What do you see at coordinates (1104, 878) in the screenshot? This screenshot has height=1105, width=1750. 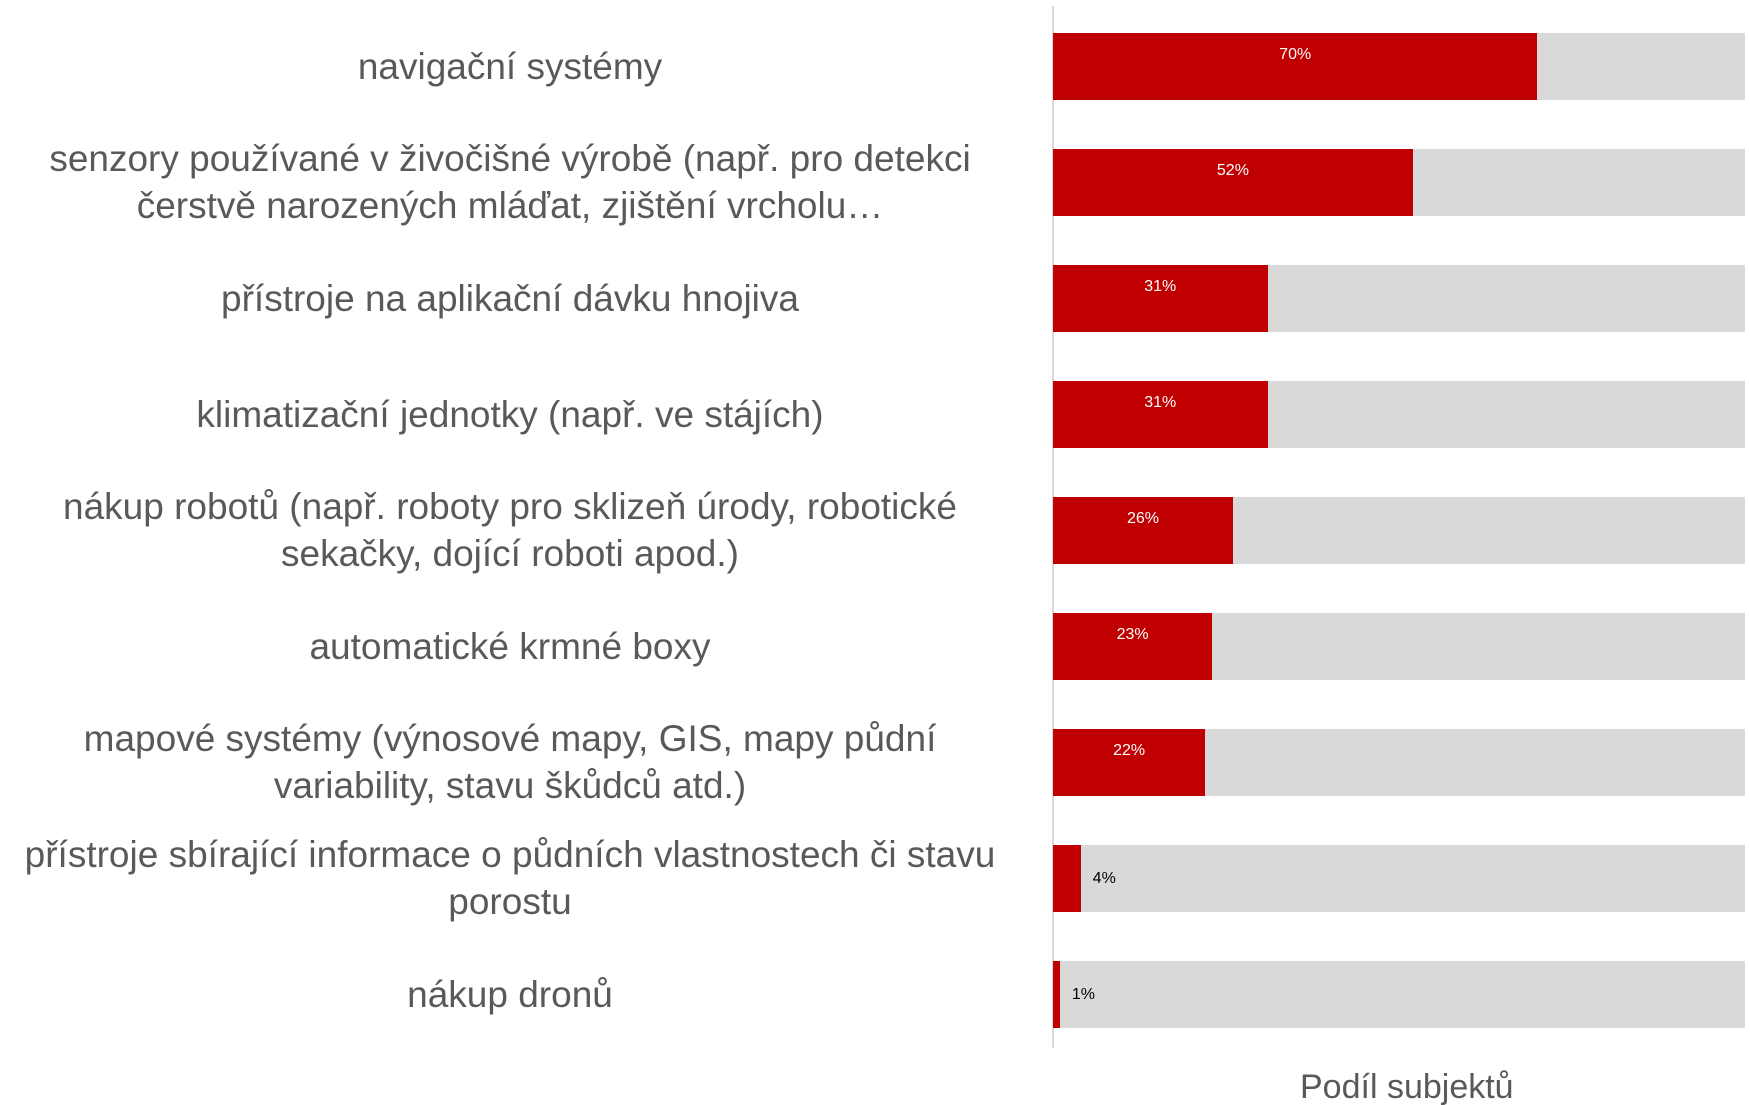 I see `value-label: 4%` at bounding box center [1104, 878].